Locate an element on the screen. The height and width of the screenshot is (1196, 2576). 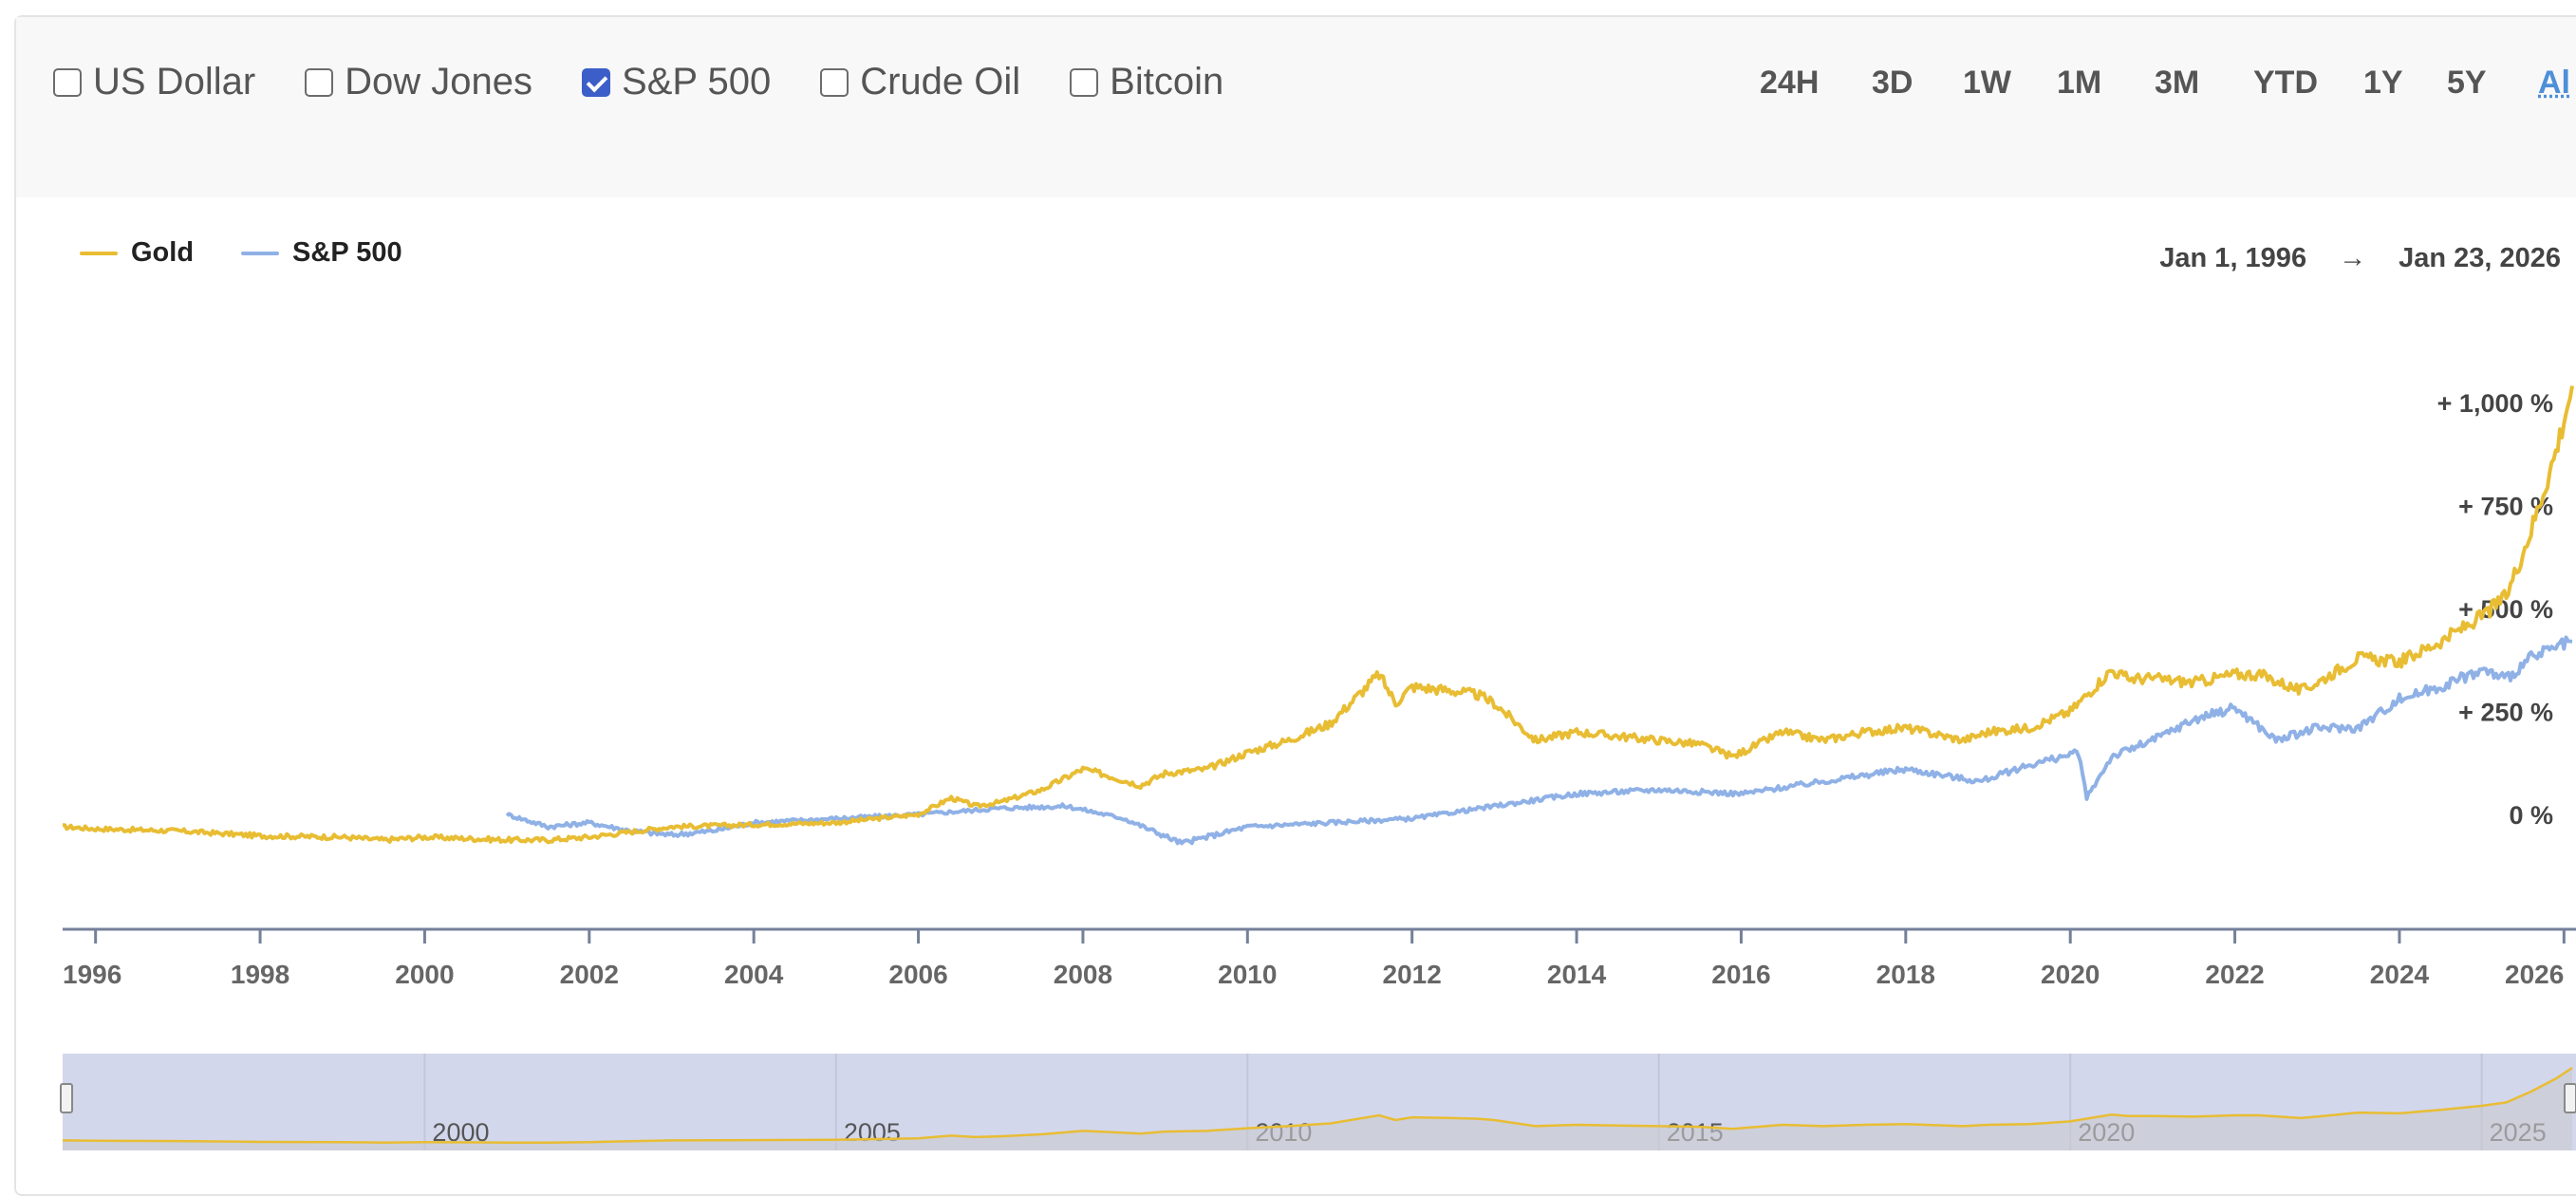
range-button-1w: 1W is located at coordinates (1987, 83).